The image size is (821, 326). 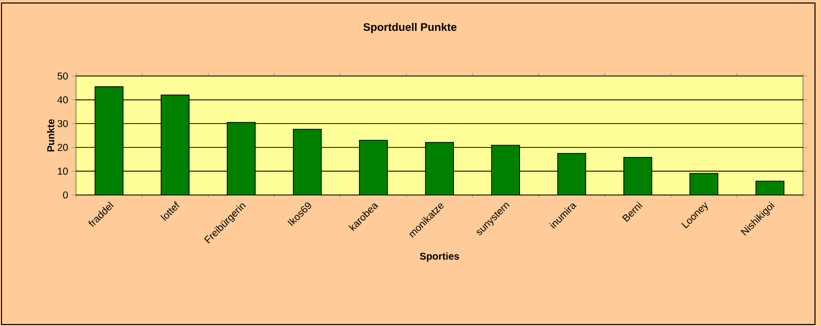 I want to click on x-axis-title: Sporties, so click(x=440, y=257).